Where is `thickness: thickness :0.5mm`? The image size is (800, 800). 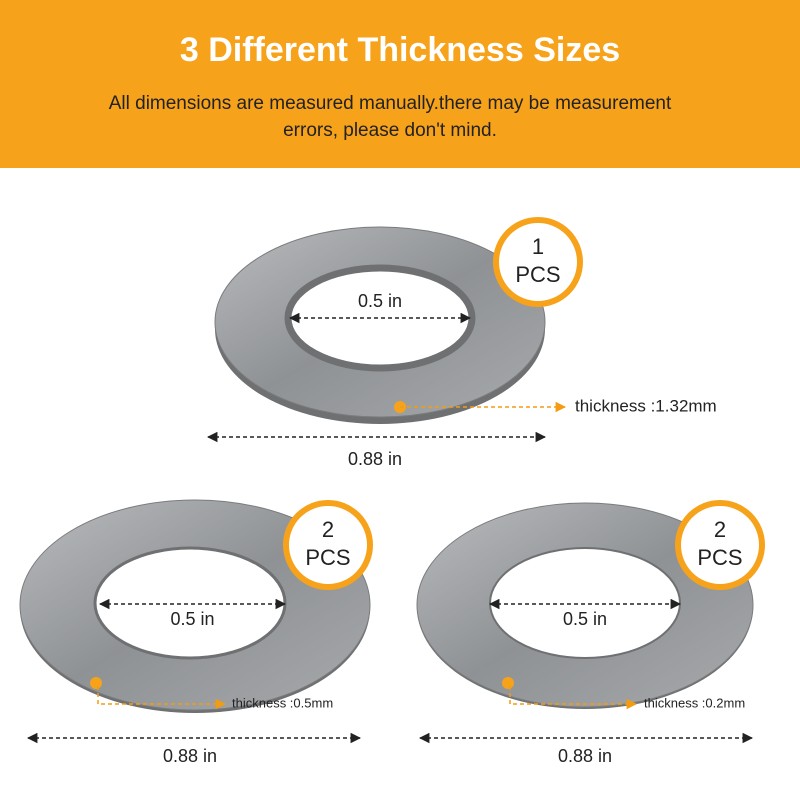
thickness: thickness :0.5mm is located at coordinates (282, 702).